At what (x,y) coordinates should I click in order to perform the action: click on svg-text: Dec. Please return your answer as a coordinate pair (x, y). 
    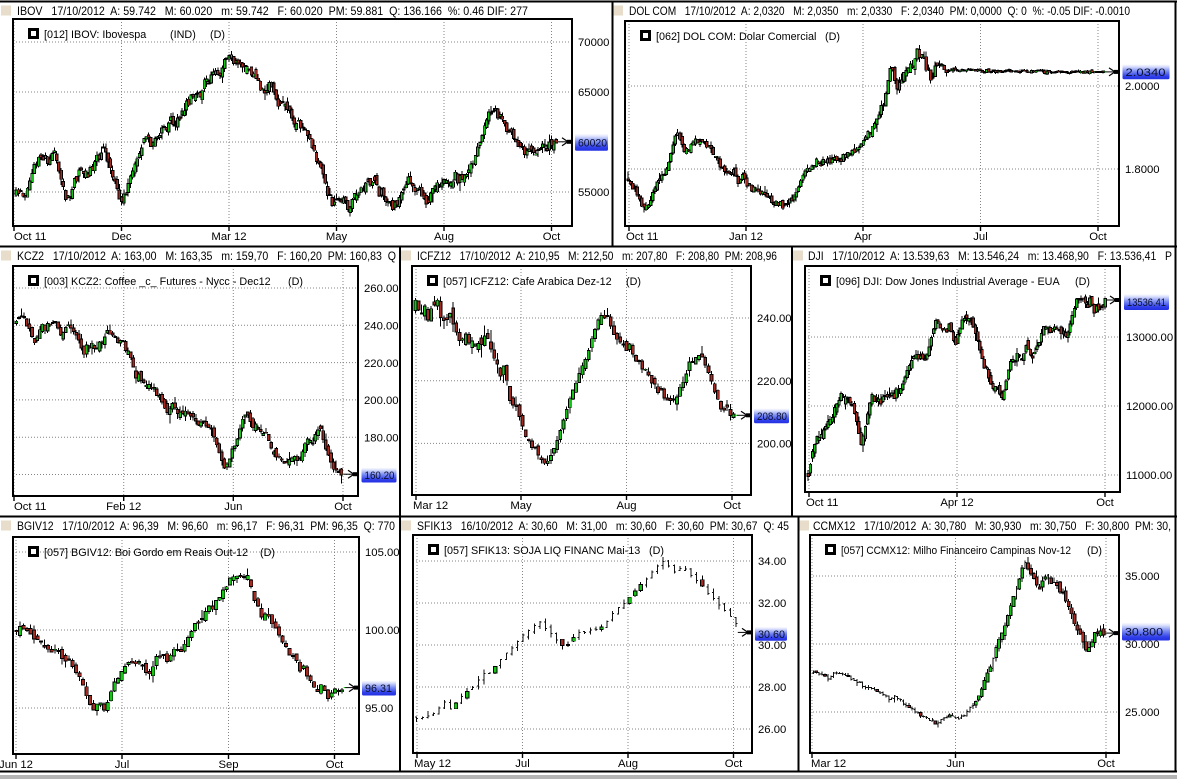
    Looking at the image, I should click on (121, 237).